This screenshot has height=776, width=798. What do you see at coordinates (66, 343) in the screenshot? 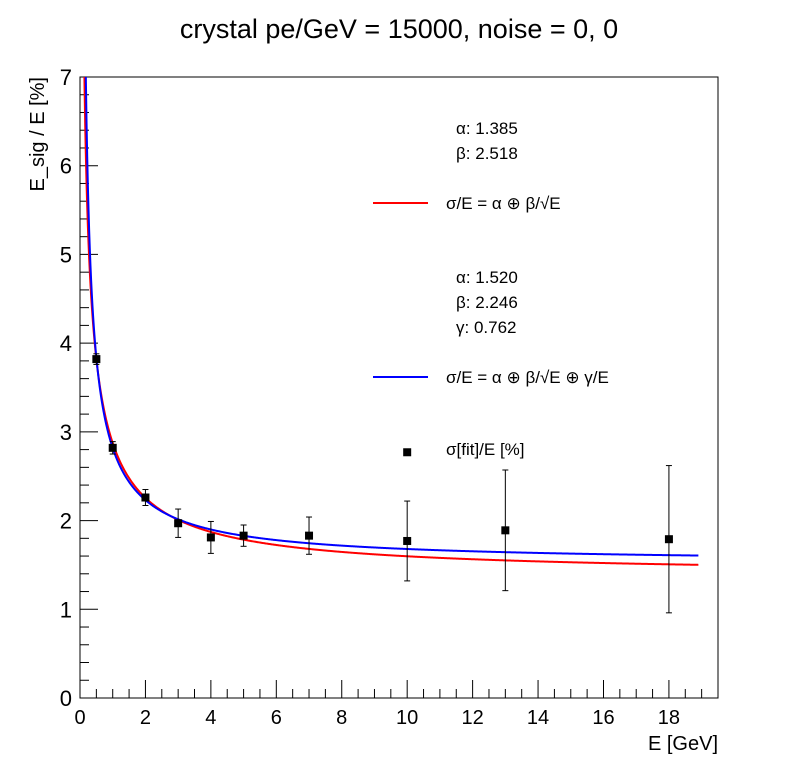
I see `y-tick-label: 4` at bounding box center [66, 343].